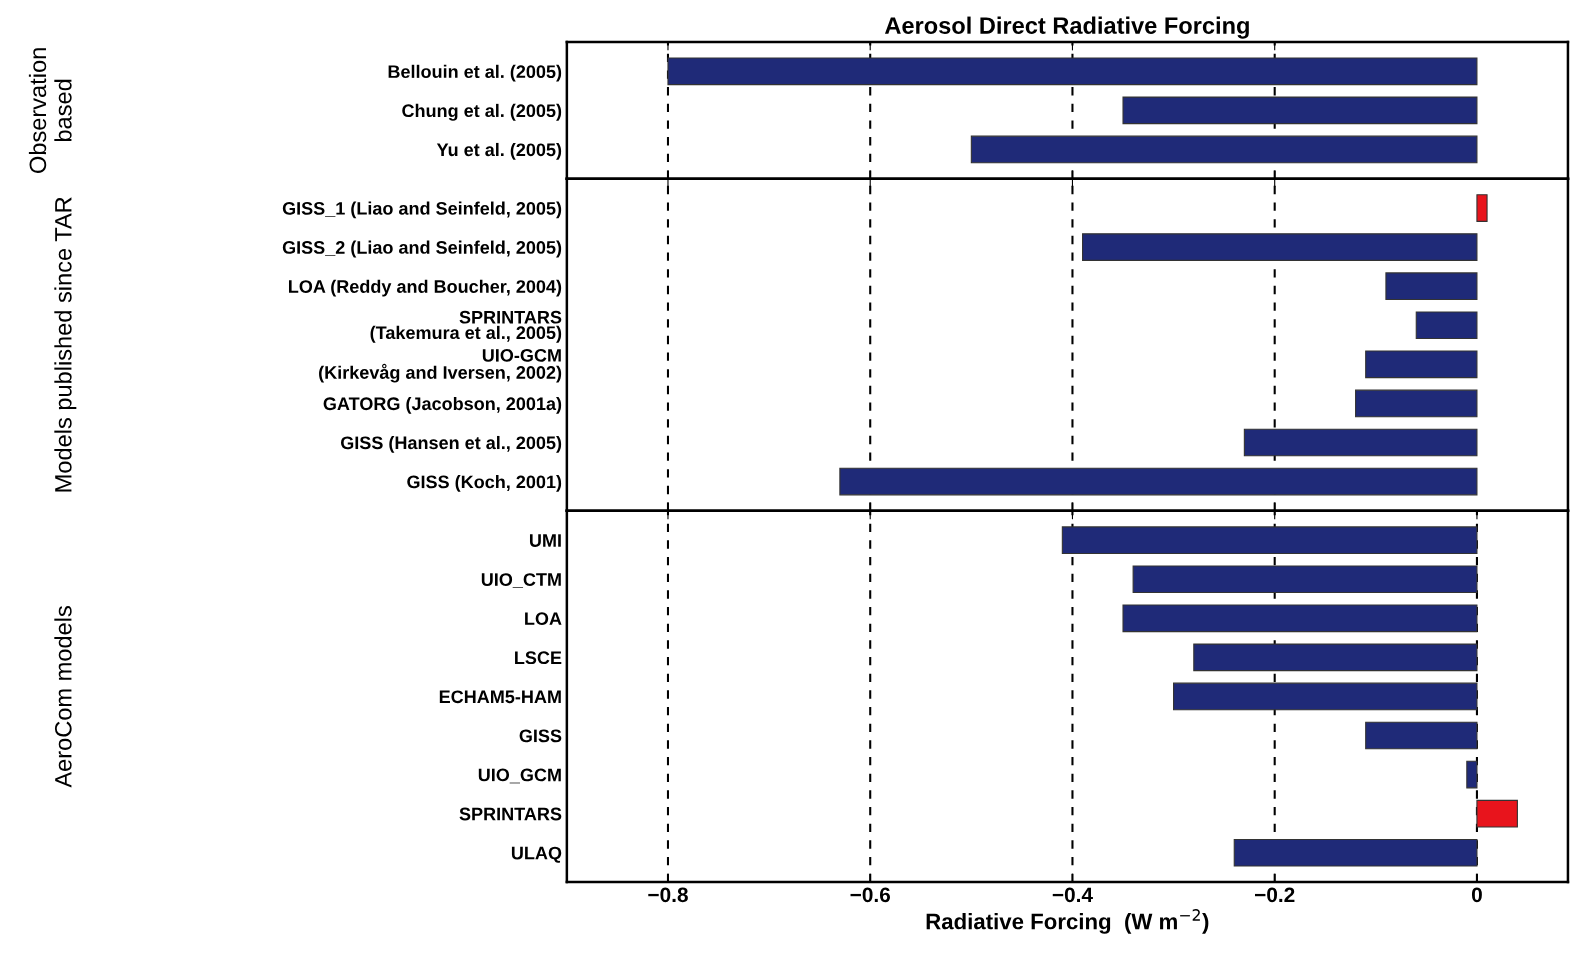 This screenshot has width=1579, height=955. What do you see at coordinates (545, 540) in the screenshot?
I see `y-tick-label: UMI` at bounding box center [545, 540].